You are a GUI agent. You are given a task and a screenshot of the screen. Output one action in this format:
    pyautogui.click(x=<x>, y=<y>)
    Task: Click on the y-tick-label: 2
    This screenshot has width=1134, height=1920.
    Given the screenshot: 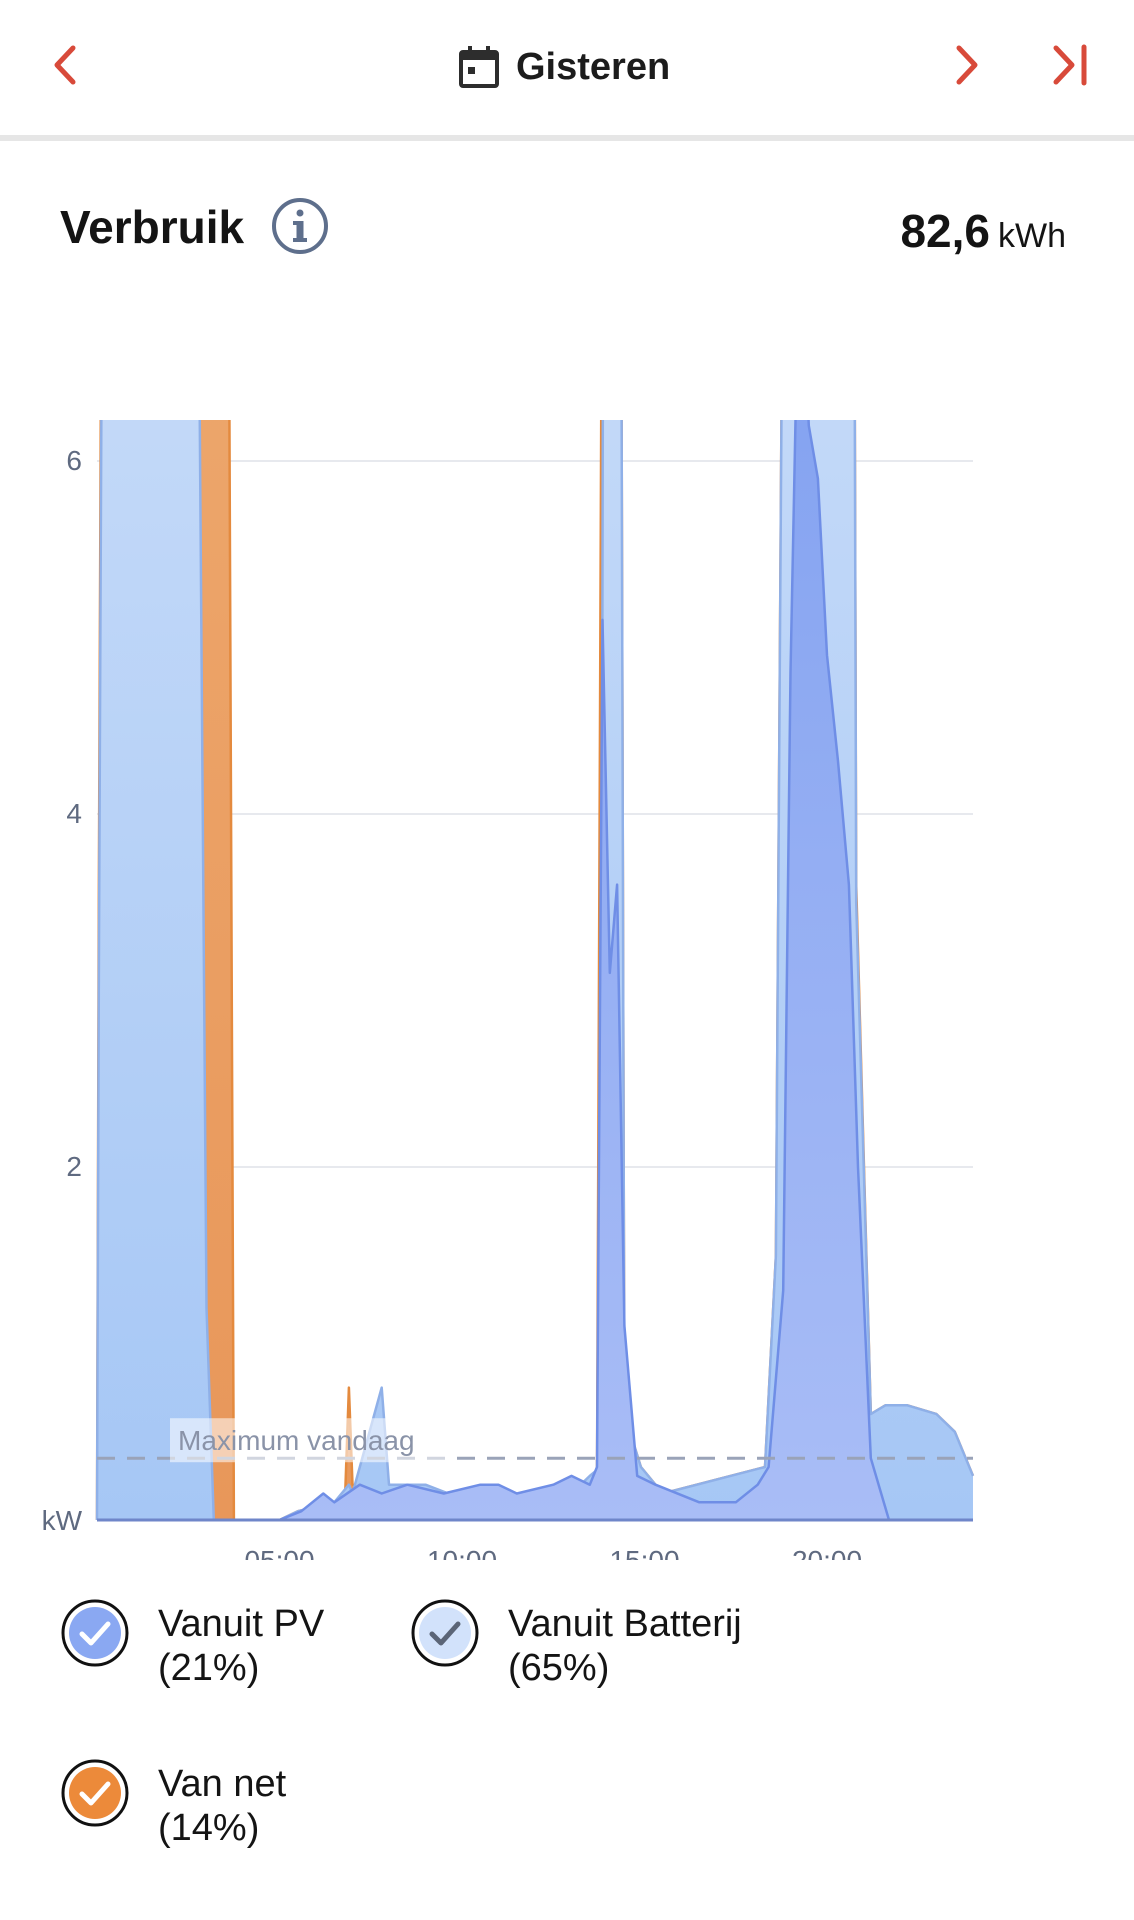 What is the action you would take?
    pyautogui.click(x=74, y=1166)
    